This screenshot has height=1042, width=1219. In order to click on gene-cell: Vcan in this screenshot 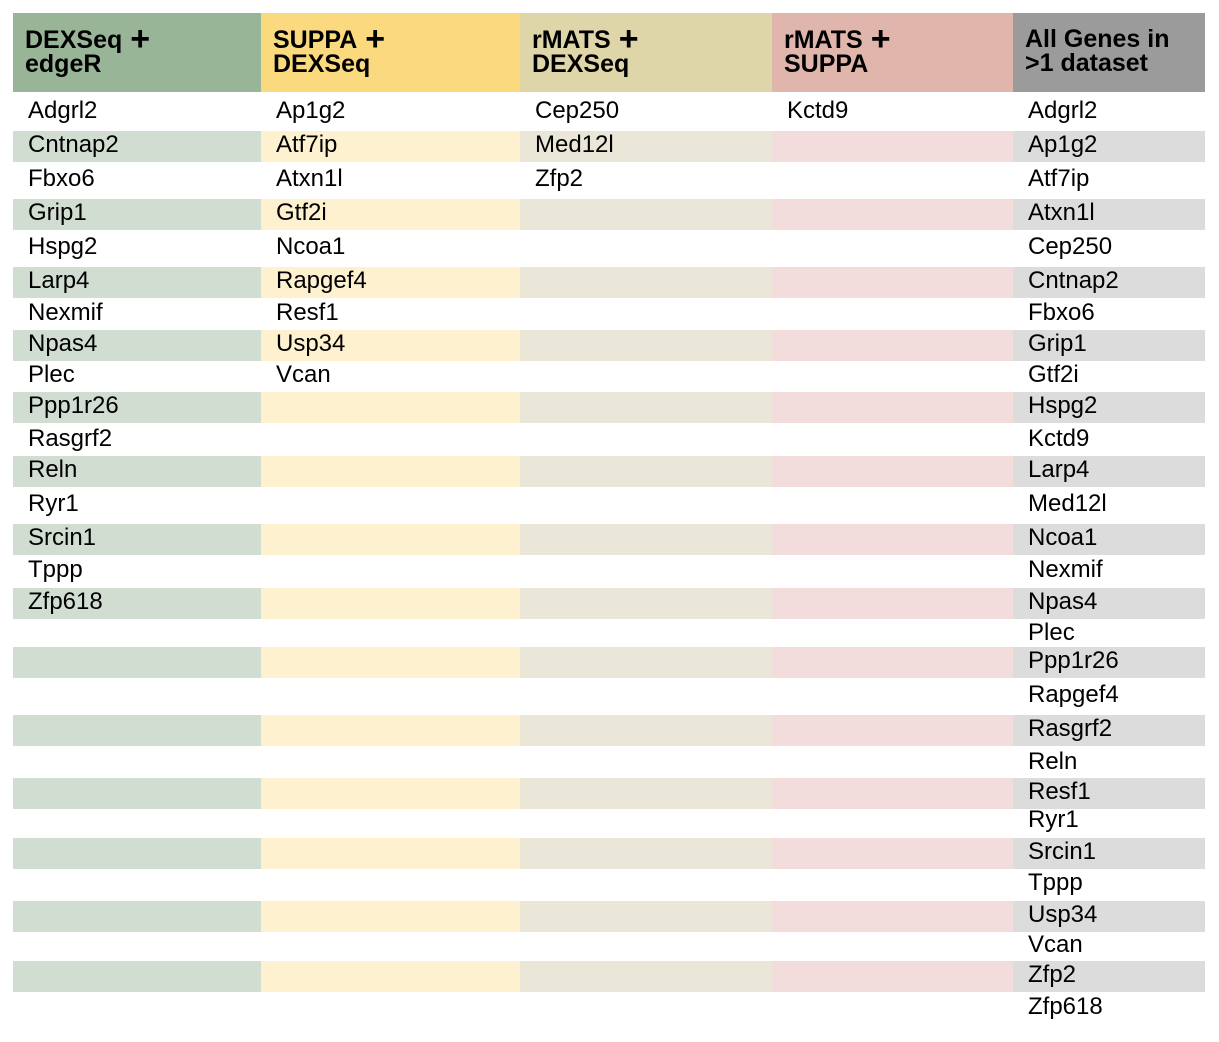, I will do `click(1055, 944)`.